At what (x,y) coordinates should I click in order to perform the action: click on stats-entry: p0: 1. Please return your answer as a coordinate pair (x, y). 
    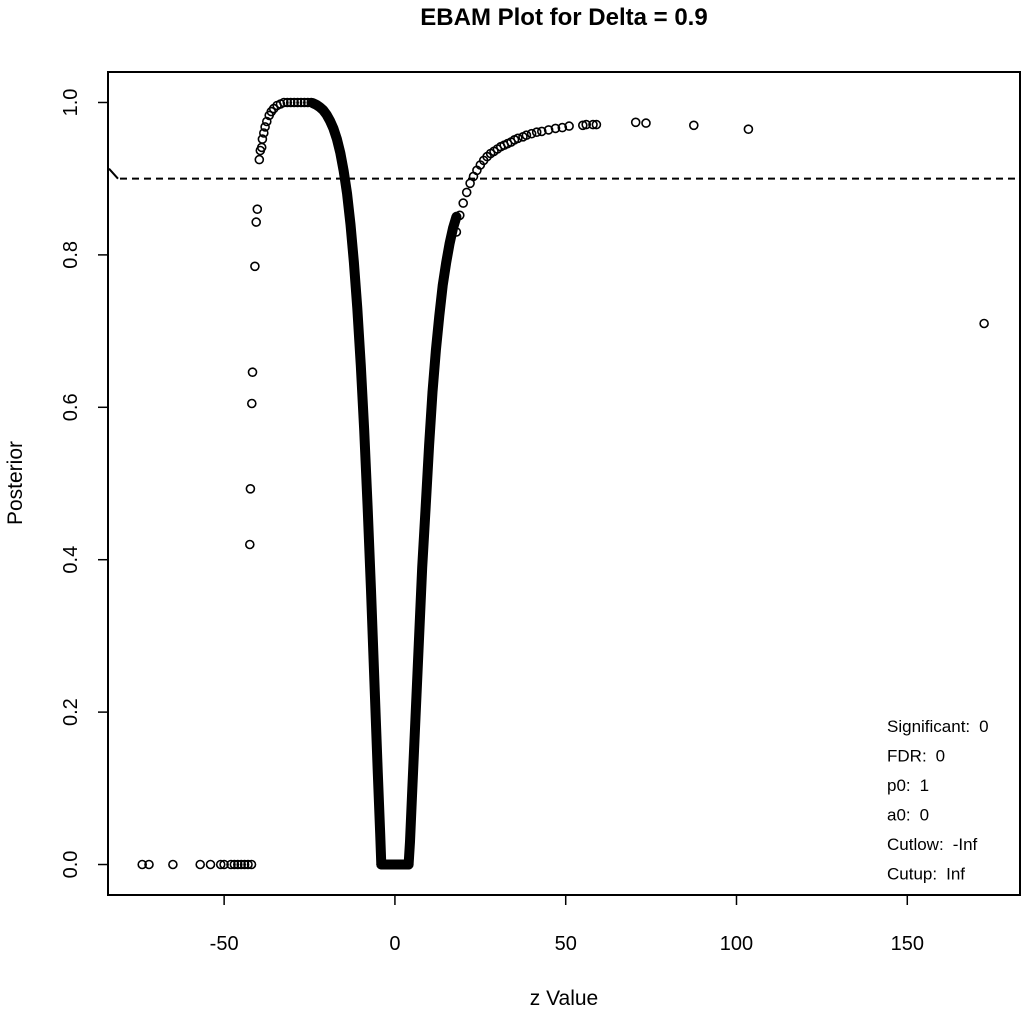
    Looking at the image, I should click on (908, 785).